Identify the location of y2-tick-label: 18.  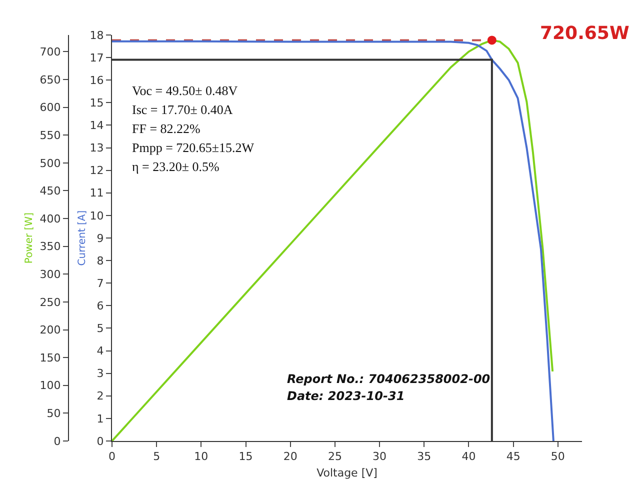
(97, 35).